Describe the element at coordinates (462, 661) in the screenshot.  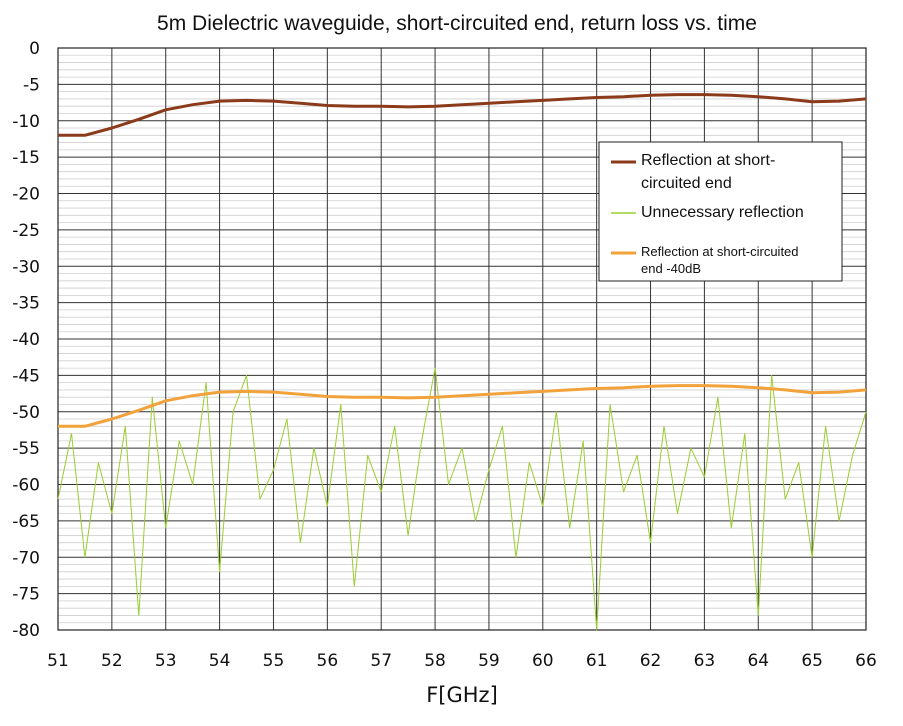
I see `x-axis-ticks: 51 52 53 54 55 56 57 58 59 60 61 62 63 64 65 66` at that location.